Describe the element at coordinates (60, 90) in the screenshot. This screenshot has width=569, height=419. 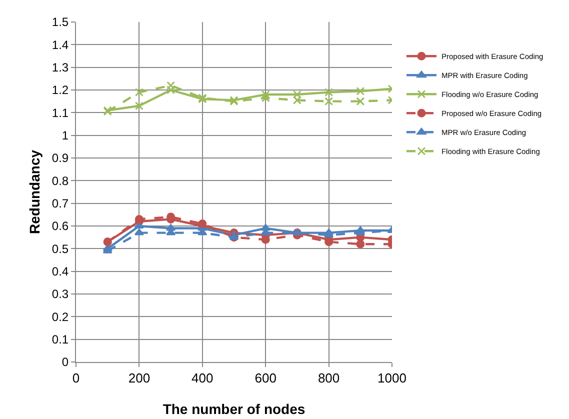
I see `y-tick-label: 1.2` at that location.